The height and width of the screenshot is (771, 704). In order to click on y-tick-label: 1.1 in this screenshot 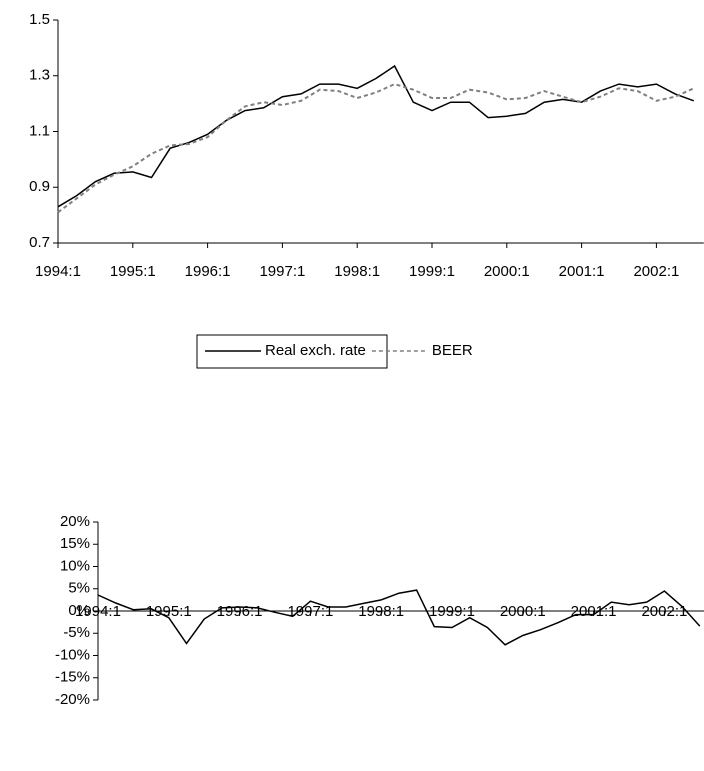, I will do `click(39, 130)`.